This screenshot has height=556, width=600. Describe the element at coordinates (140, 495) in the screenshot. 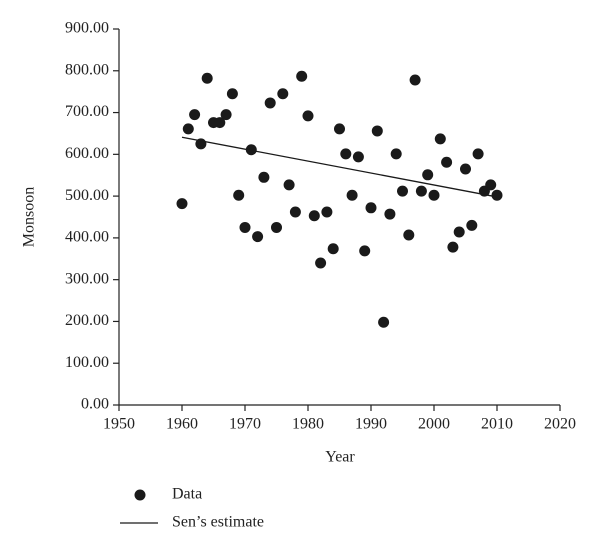

I see `legend-marker` at that location.